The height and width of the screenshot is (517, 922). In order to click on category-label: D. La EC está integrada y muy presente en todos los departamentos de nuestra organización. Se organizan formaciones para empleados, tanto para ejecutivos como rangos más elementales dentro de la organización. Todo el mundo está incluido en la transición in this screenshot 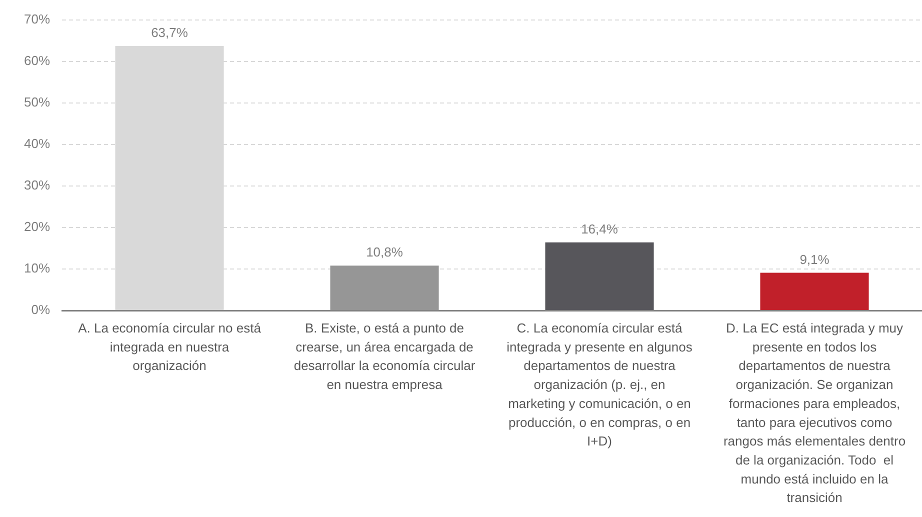, I will do `click(814, 413)`.